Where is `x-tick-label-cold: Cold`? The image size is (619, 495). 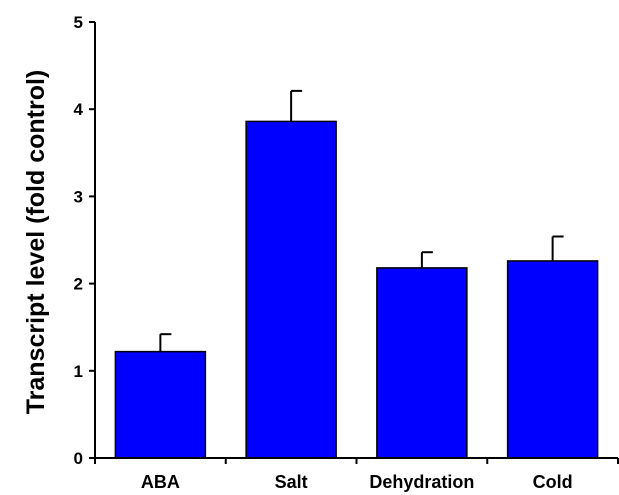
x-tick-label-cold: Cold is located at coordinates (553, 482).